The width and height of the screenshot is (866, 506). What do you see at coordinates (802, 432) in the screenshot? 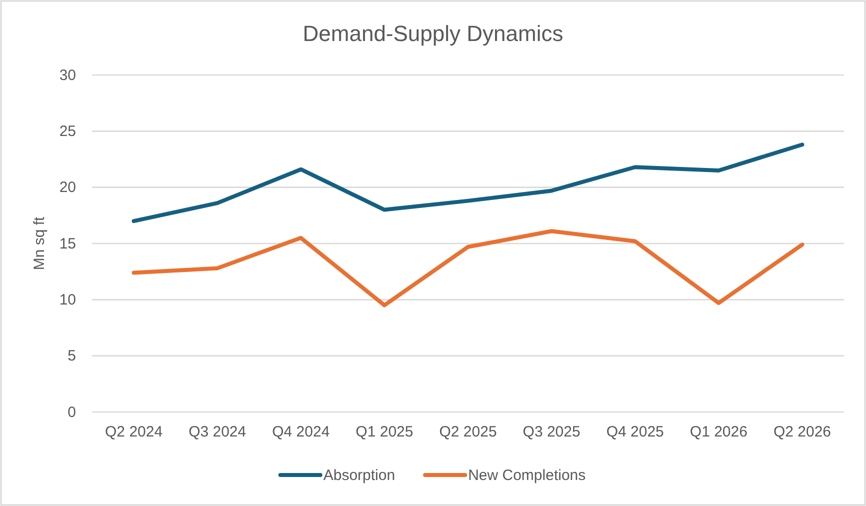
I see `x-tick-label: Q2 2026` at bounding box center [802, 432].